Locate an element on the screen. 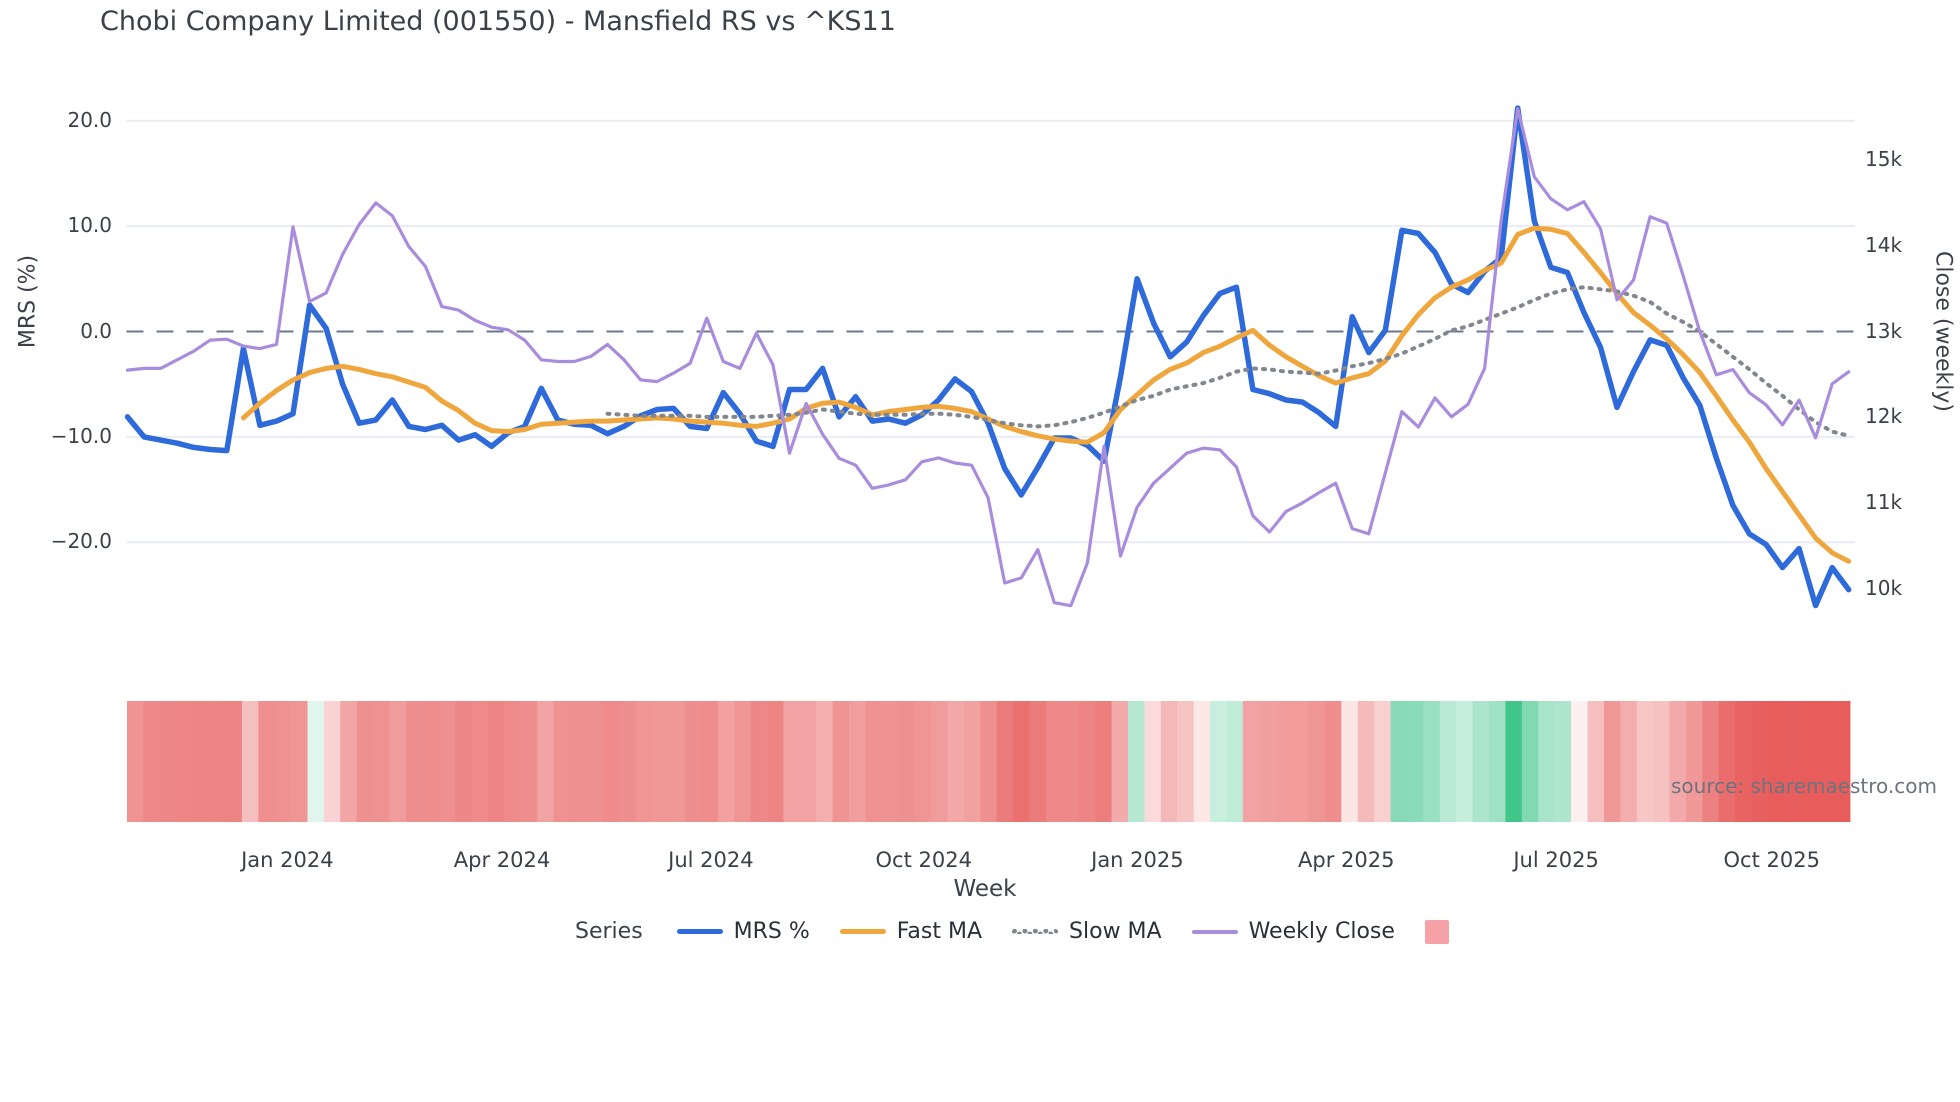 This screenshot has width=1960, height=1102. legend-item-label: MRS % is located at coordinates (771, 931).